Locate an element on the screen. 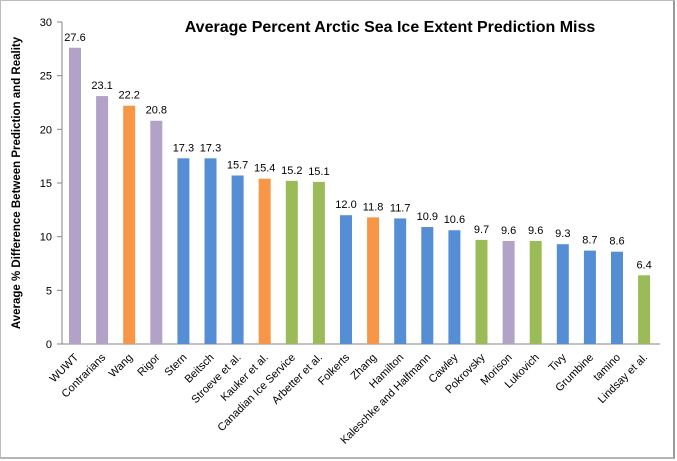  y-axis: 0 5 10 15 20 25 30 is located at coordinates (51, 184).